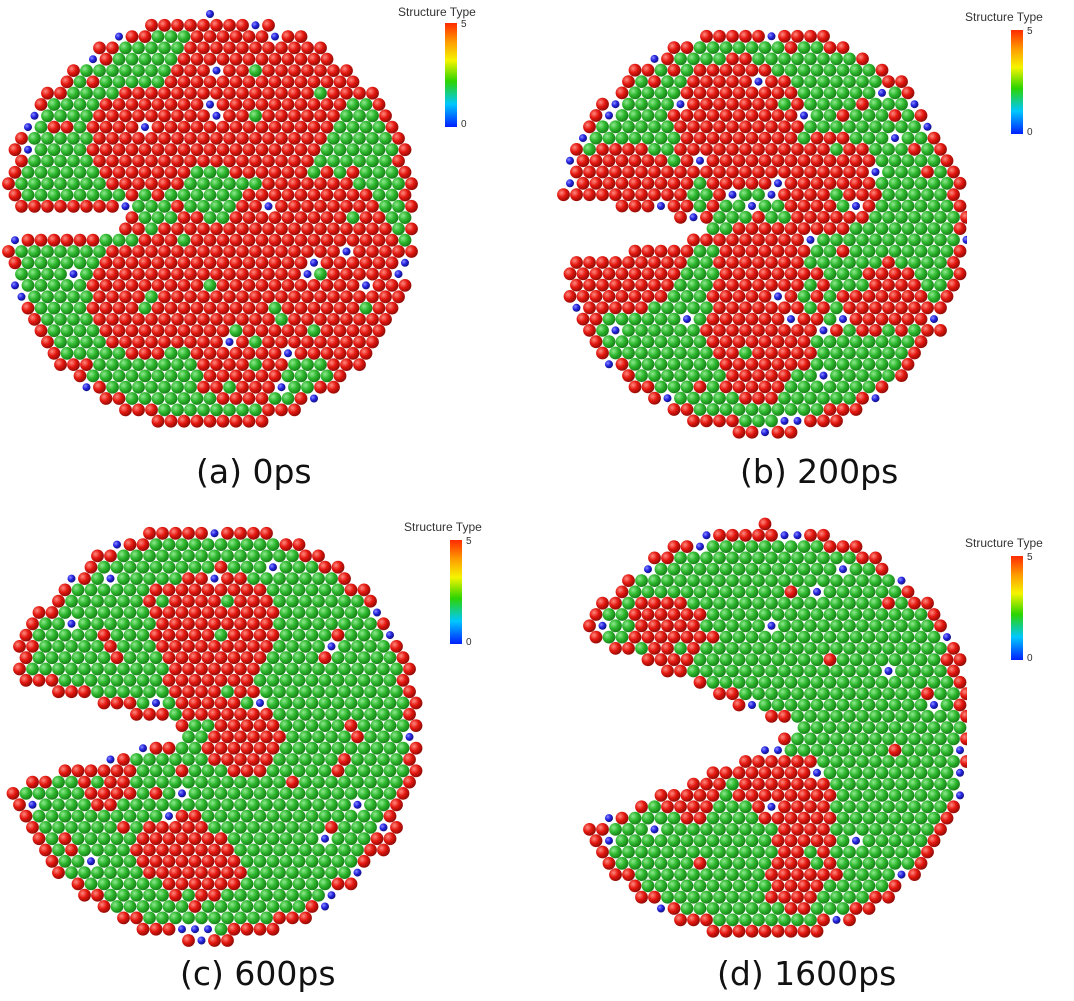  What do you see at coordinates (807, 973) in the screenshot?
I see `panel-caption: (d) 1600ps` at bounding box center [807, 973].